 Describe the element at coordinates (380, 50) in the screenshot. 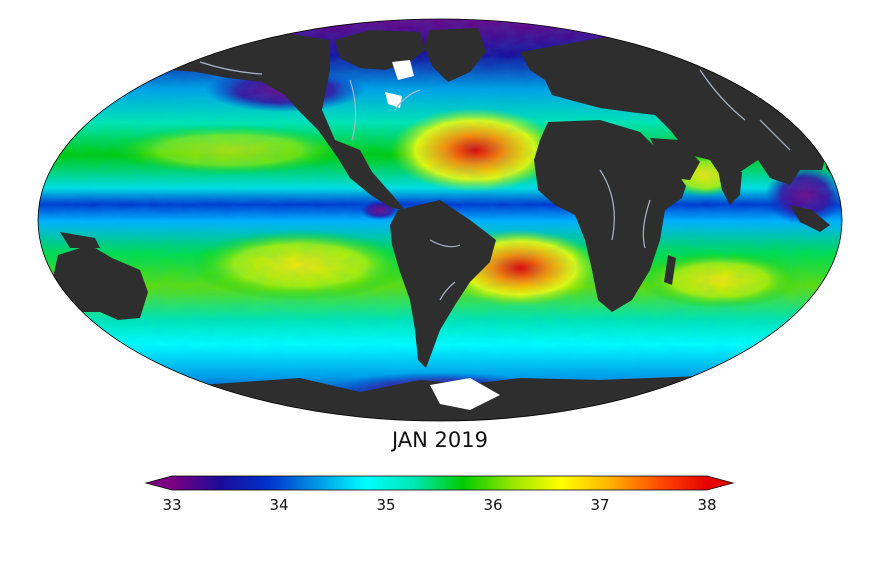

I see `arctic-islands` at that location.